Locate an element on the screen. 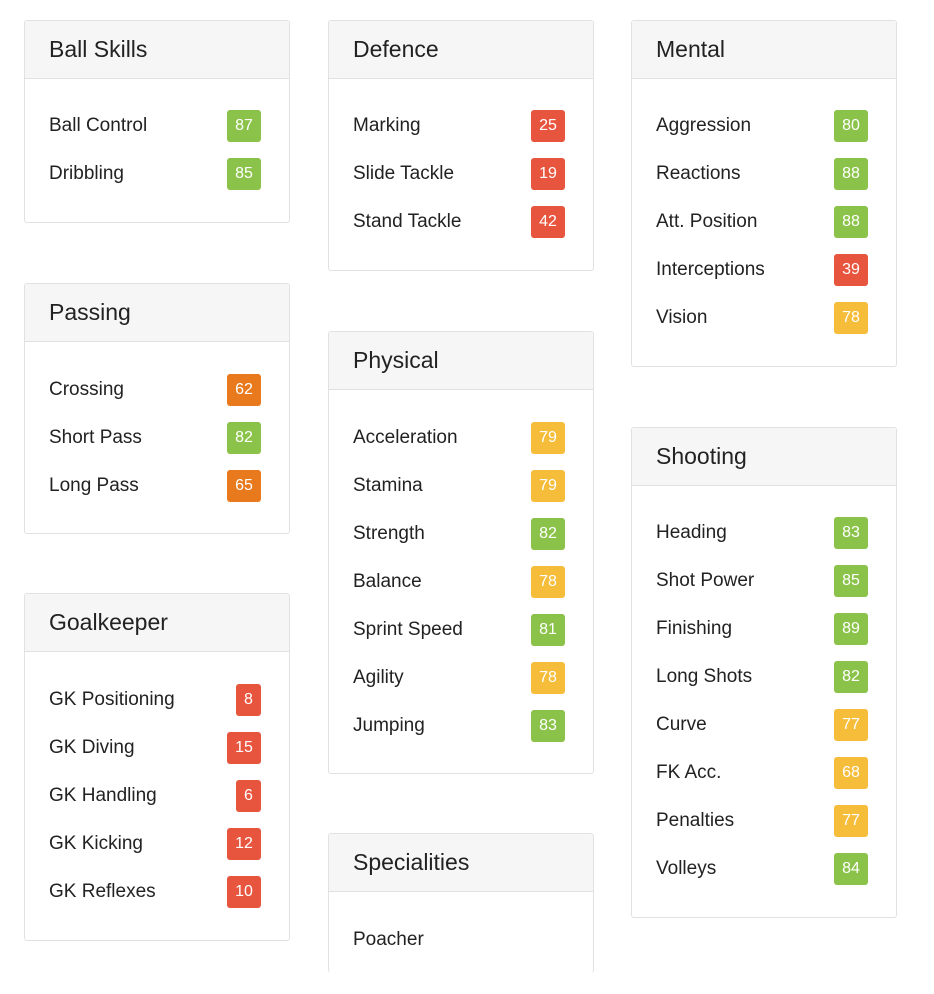 The image size is (934, 994). stat-label: Short Pass is located at coordinates (95, 437).